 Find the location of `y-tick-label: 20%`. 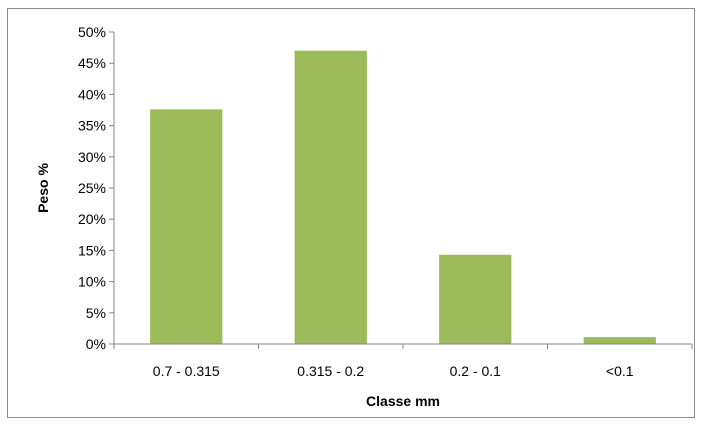

y-tick-label: 20% is located at coordinates (92, 219).